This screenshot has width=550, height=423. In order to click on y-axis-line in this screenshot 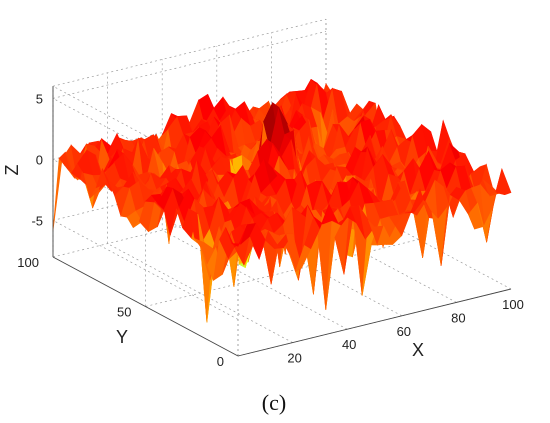, I will do `click(145, 306)`.